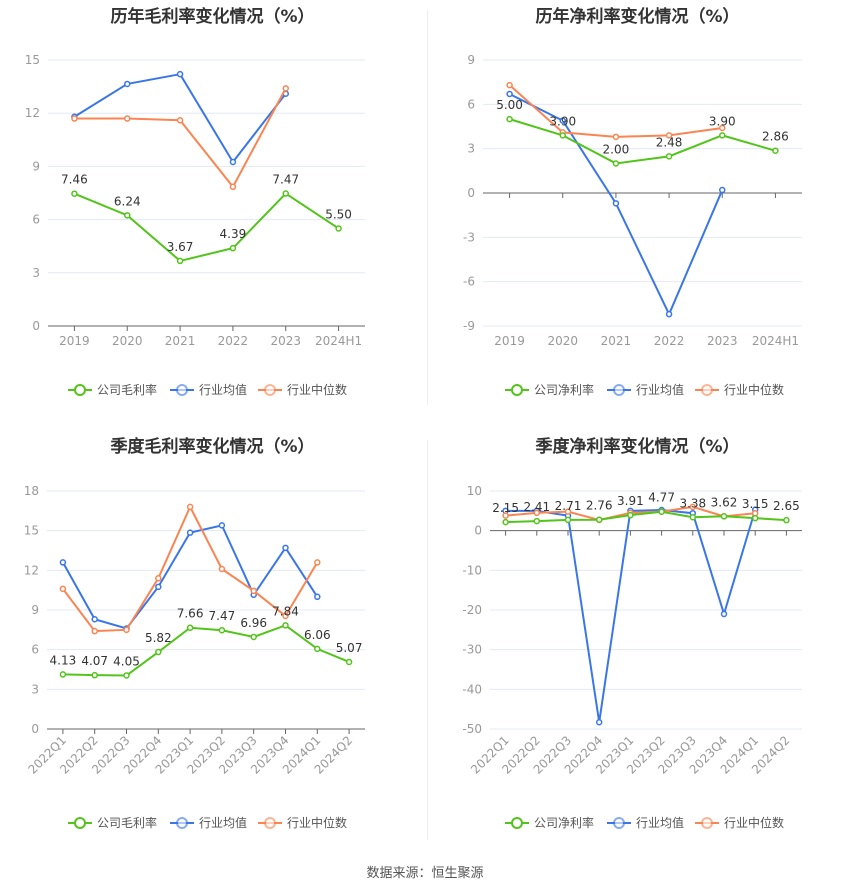 The width and height of the screenshot is (850, 891). Describe the element at coordinates (222, 616) in the screenshot. I see `data-label: 7.47` at that location.